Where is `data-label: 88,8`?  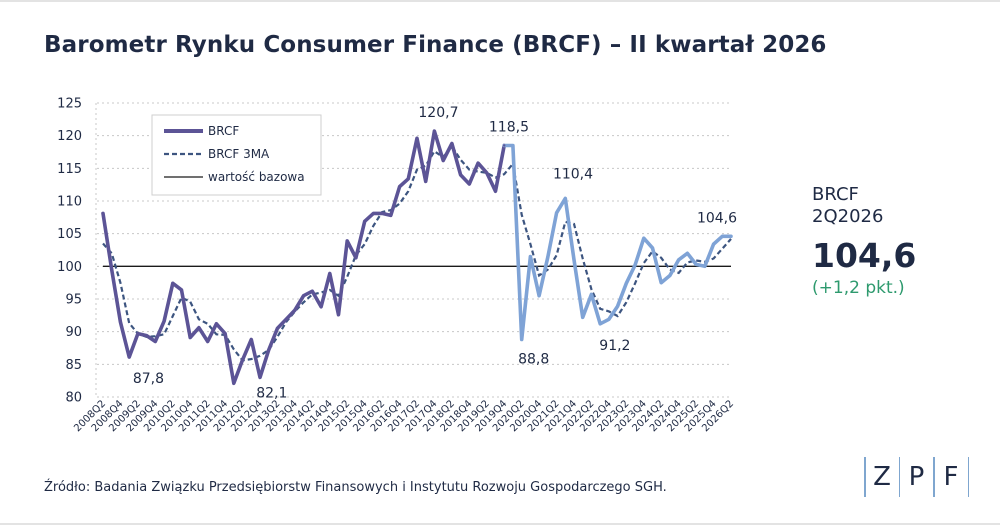 data-label: 88,8 is located at coordinates (533, 360).